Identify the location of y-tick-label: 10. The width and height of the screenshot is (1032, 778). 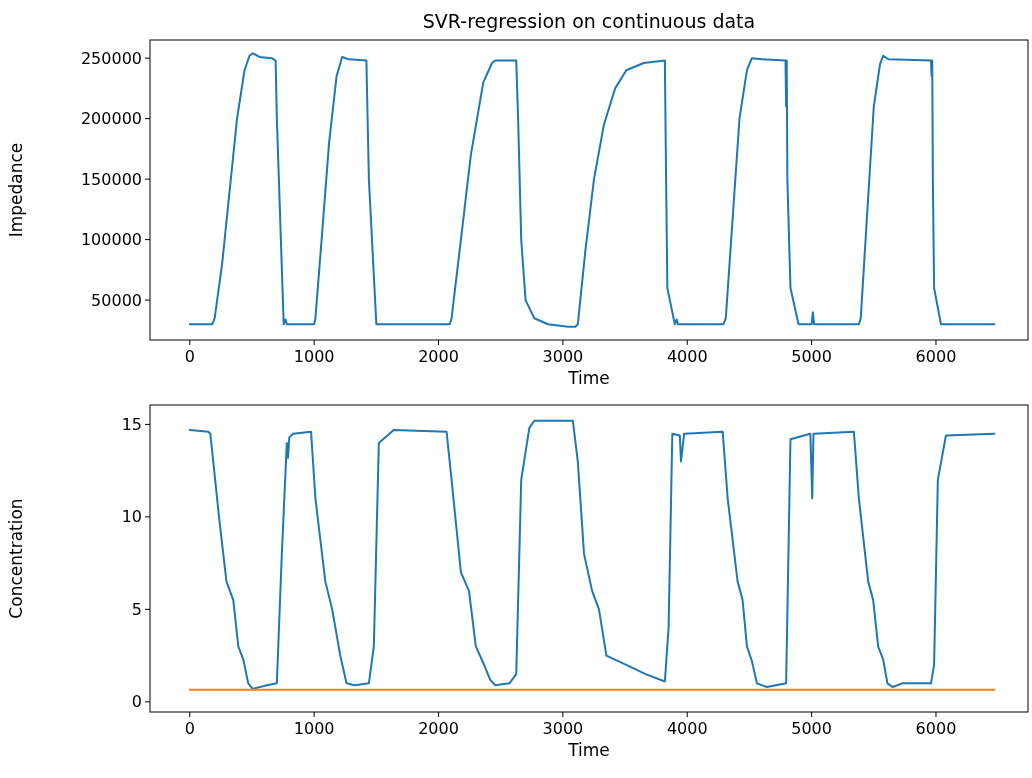
(131, 517).